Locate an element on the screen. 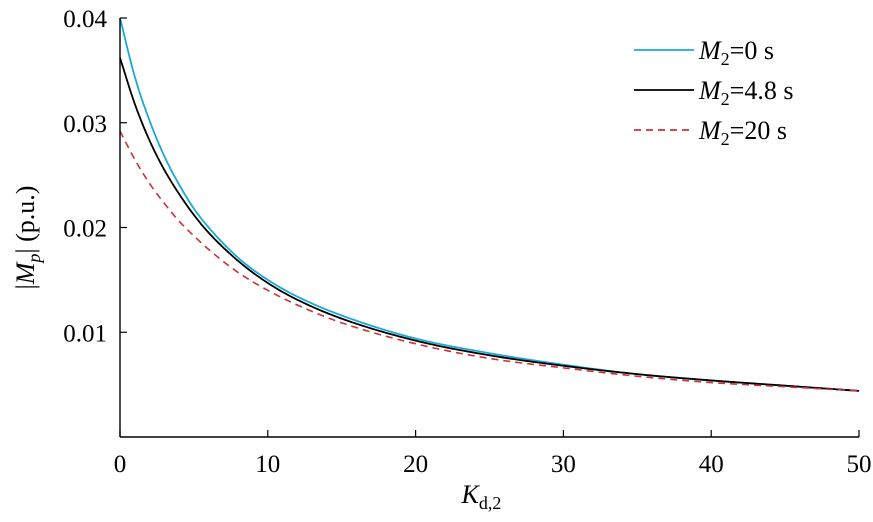 This screenshot has width=873, height=522. x-tick-label: 50 is located at coordinates (859, 464).